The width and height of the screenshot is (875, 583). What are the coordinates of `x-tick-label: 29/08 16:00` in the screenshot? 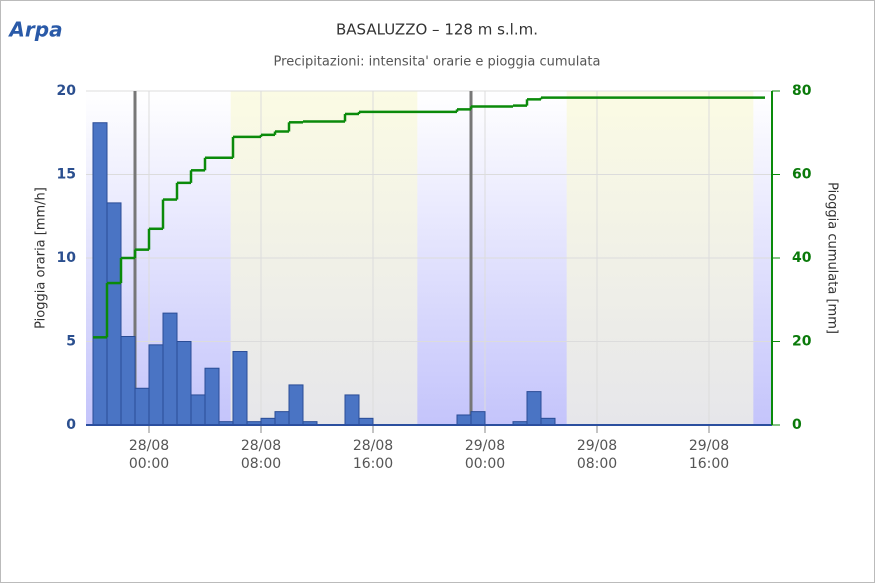 It's located at (709, 455).